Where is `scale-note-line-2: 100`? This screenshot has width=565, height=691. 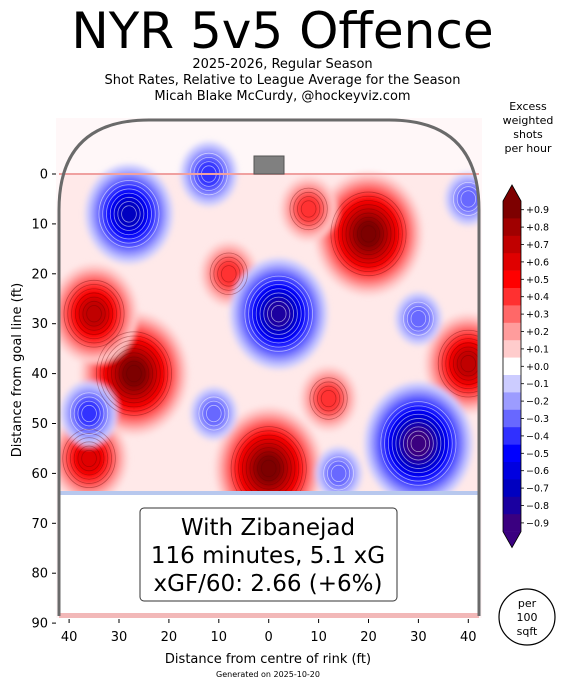
scale-note-line-2: 100 is located at coordinates (527, 617).